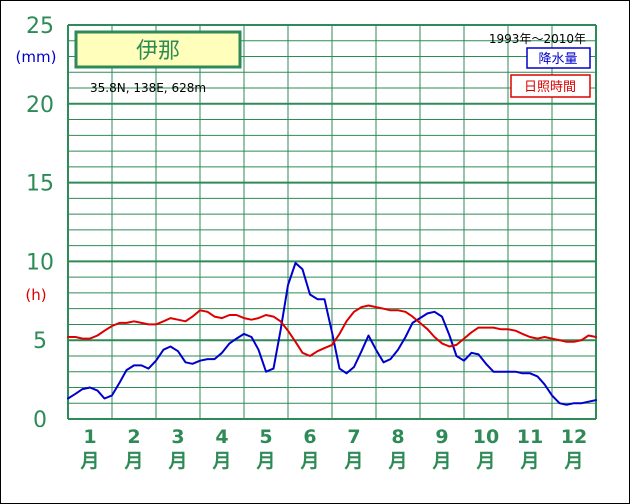 Image resolution: width=630 pixels, height=504 pixels. What do you see at coordinates (177, 437) in the screenshot?
I see `x-tick-number: 3` at bounding box center [177, 437].